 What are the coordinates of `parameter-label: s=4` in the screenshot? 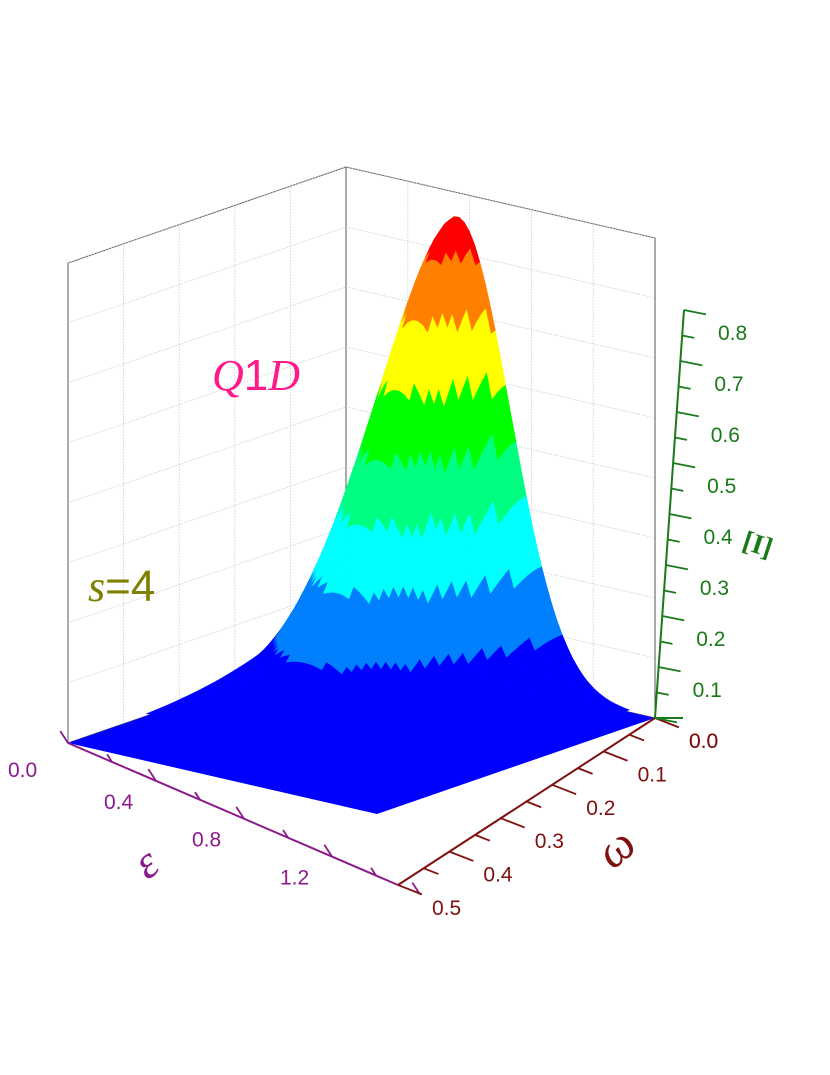 It's located at (121, 586).